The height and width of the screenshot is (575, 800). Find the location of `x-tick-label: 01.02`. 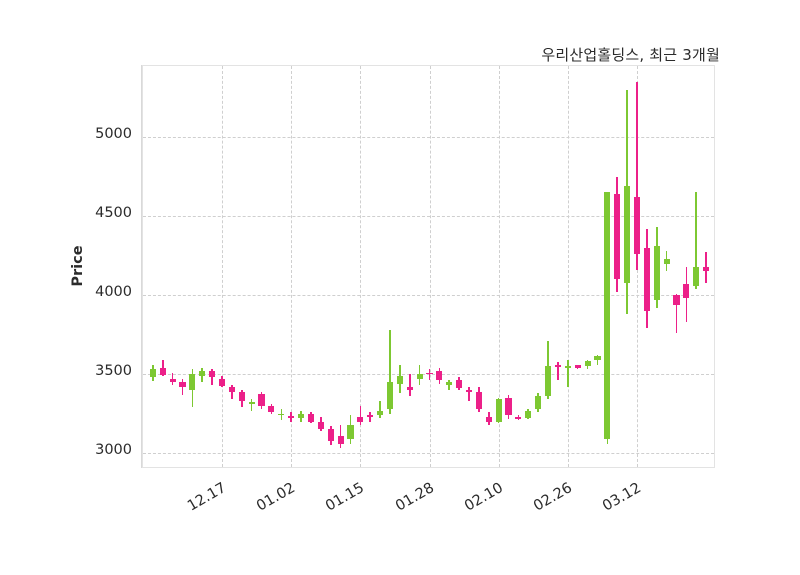

x-tick-label: 01.02 is located at coordinates (276, 497).